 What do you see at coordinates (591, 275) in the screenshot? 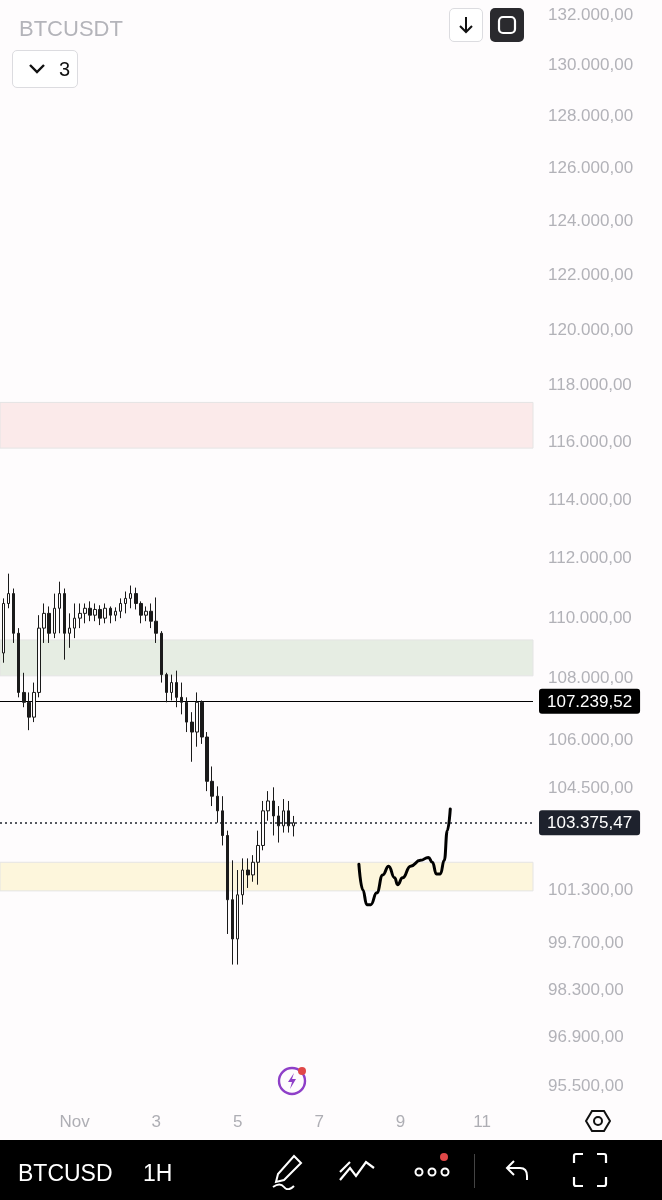
I see `y-tick-label: 122.000,00` at bounding box center [591, 275].